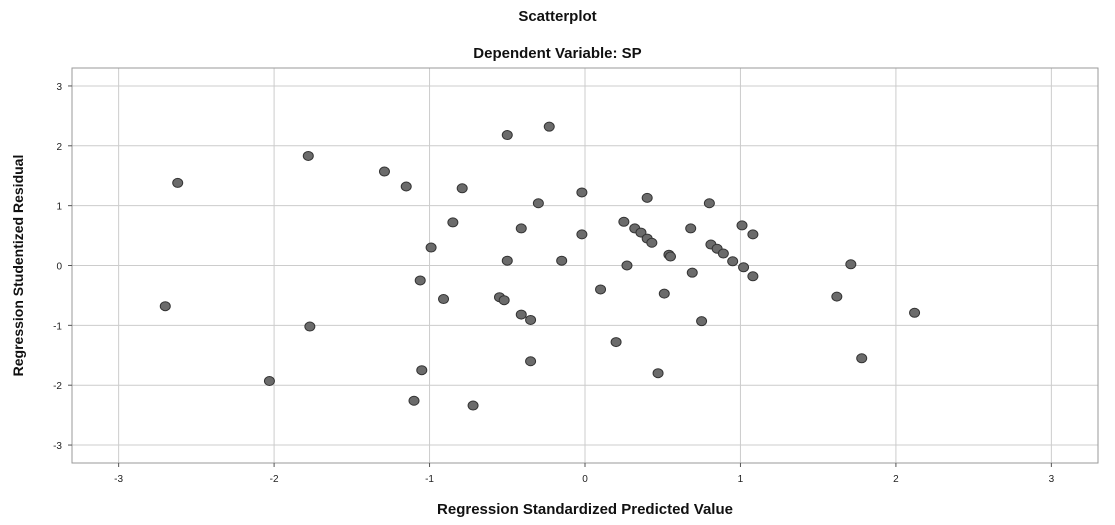 The width and height of the screenshot is (1115, 525). Describe the element at coordinates (59, 207) in the screenshot. I see `y-tick-label: 1` at that location.